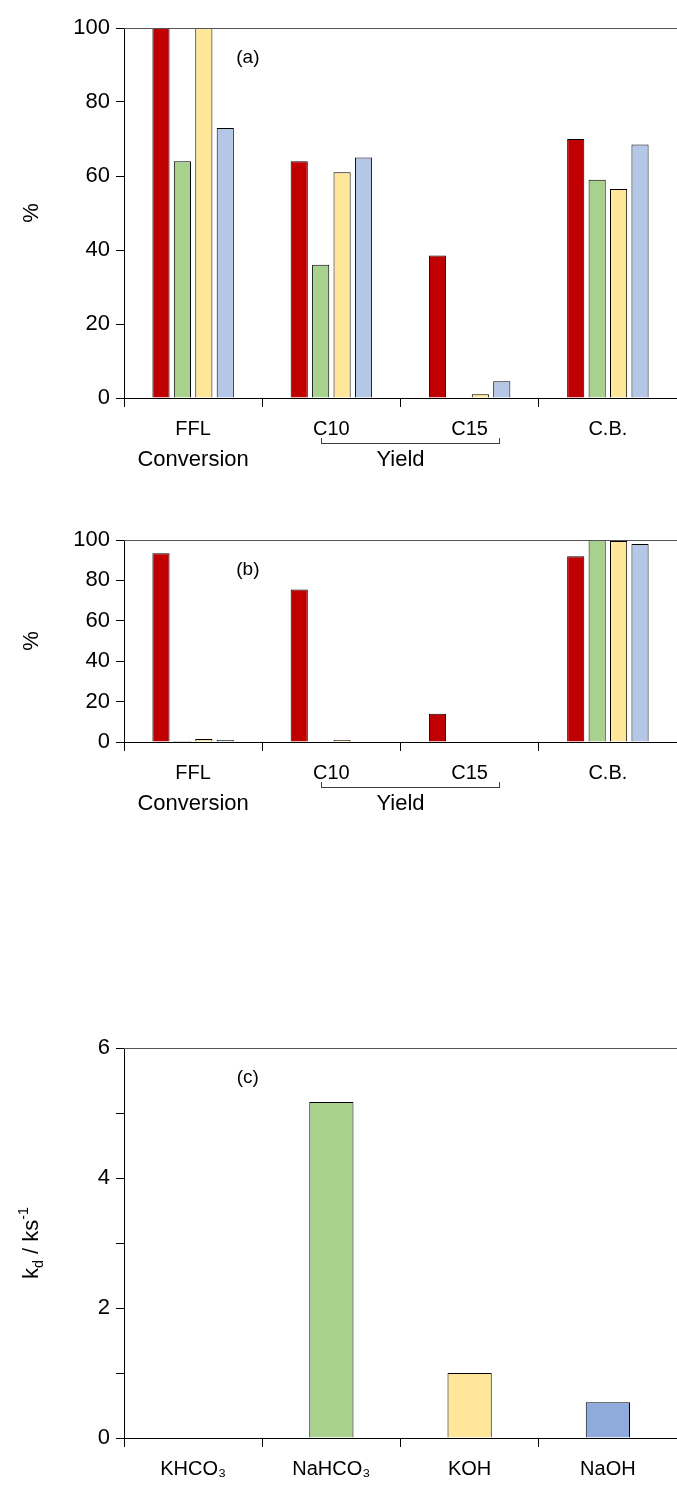  Describe the element at coordinates (103, 1177) in the screenshot. I see `y-tick-label: 4` at that location.